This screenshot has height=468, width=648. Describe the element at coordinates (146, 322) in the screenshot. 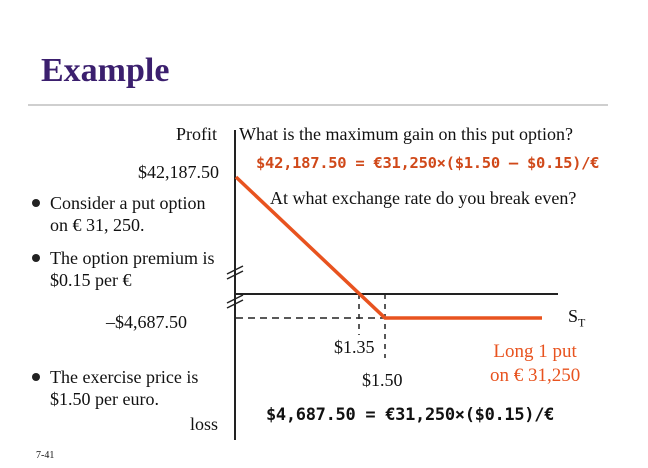

I see `max-loss-value: –$4,687.50` at that location.